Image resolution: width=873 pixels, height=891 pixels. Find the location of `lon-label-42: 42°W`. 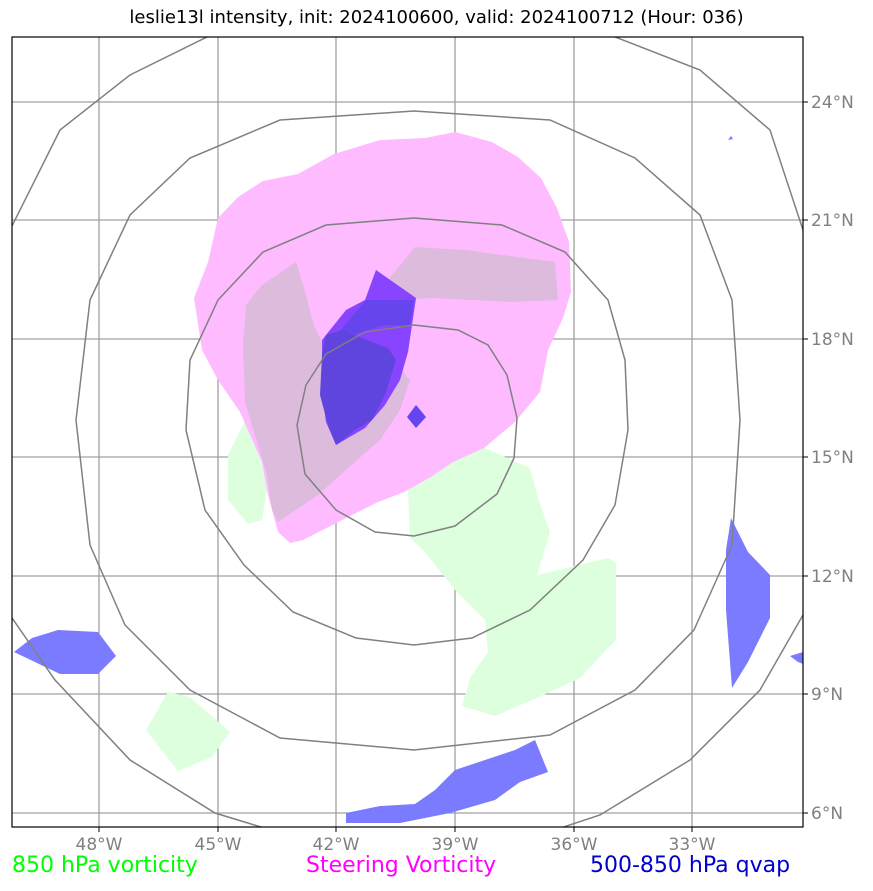

lon-label-42: 42°W is located at coordinates (336, 845).